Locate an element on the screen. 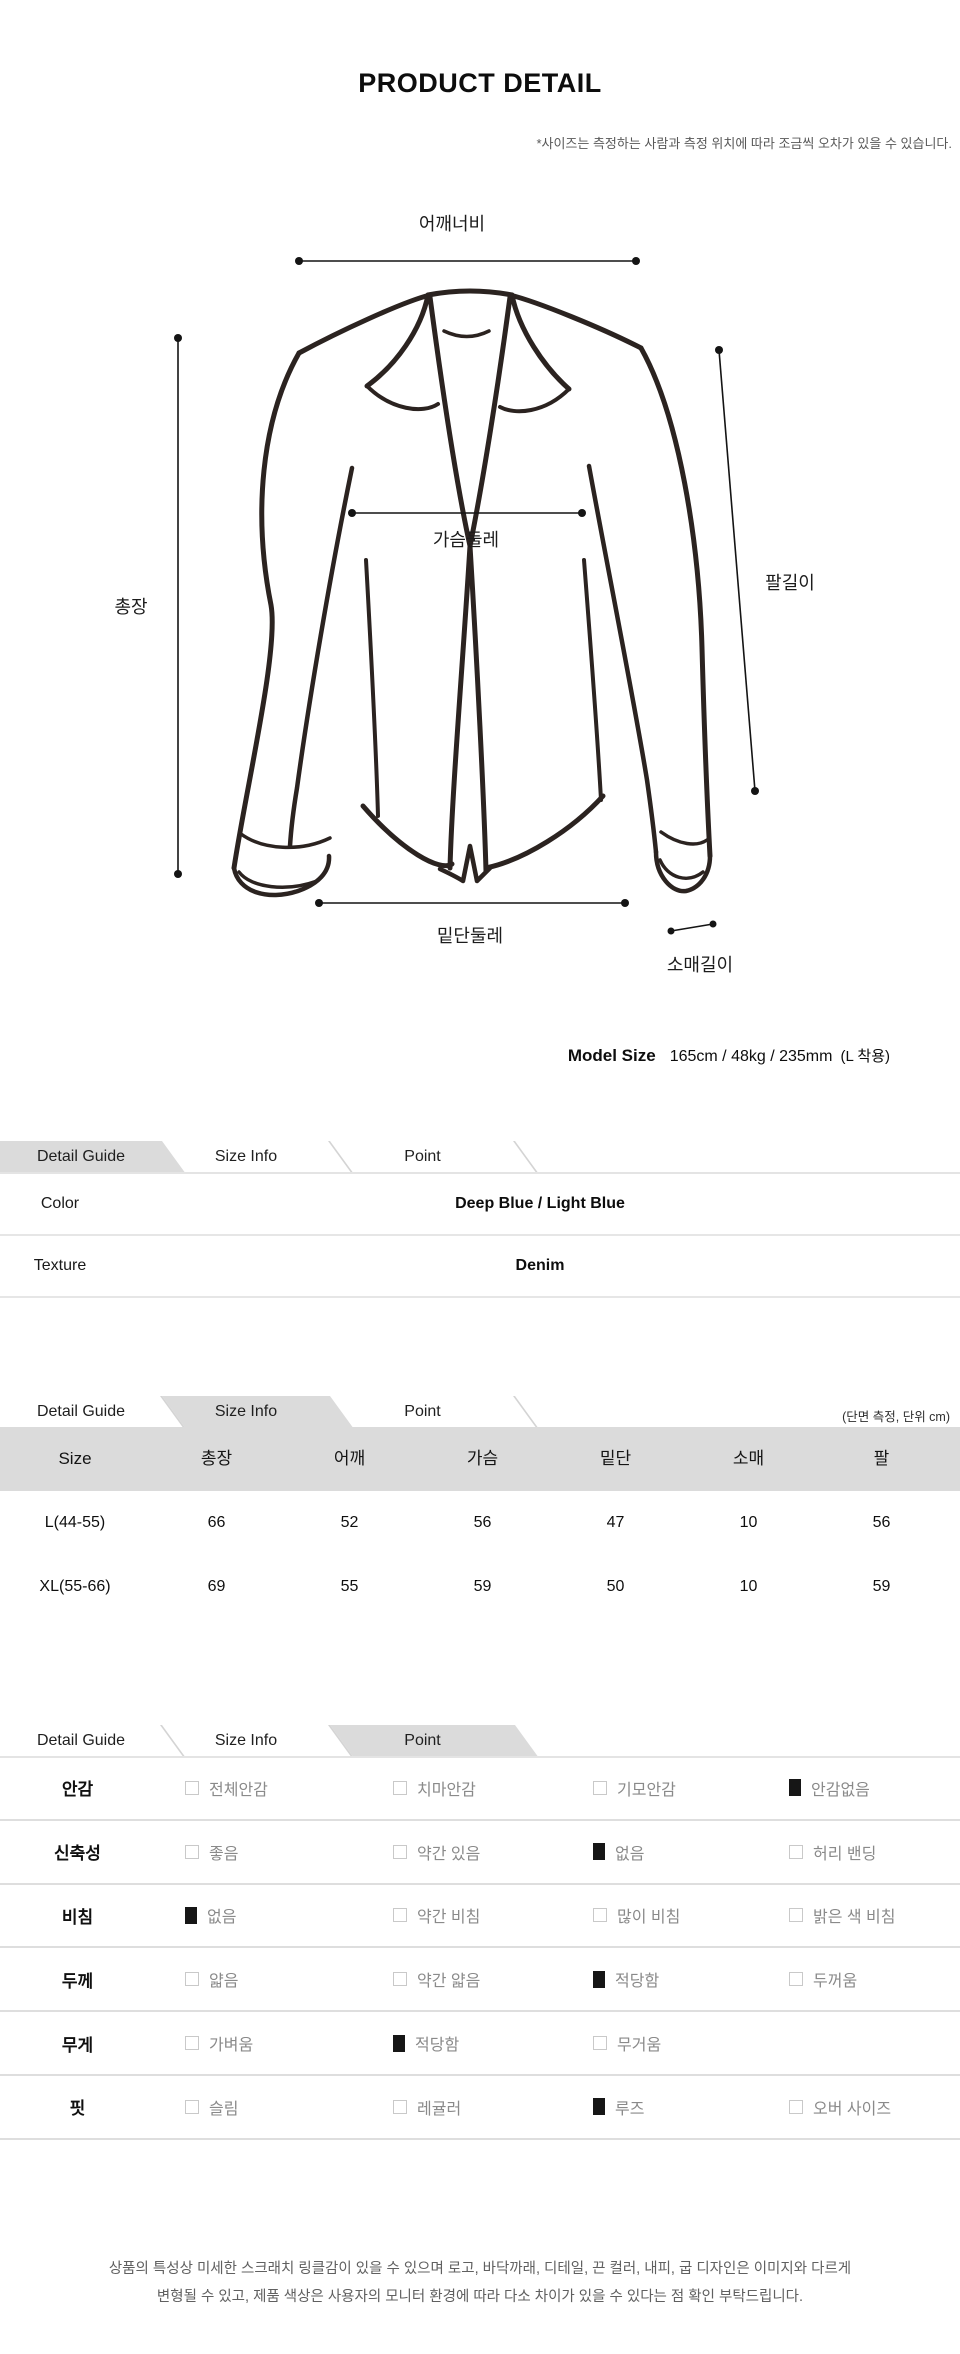  point-option: 가벼움 is located at coordinates (259, 2043).